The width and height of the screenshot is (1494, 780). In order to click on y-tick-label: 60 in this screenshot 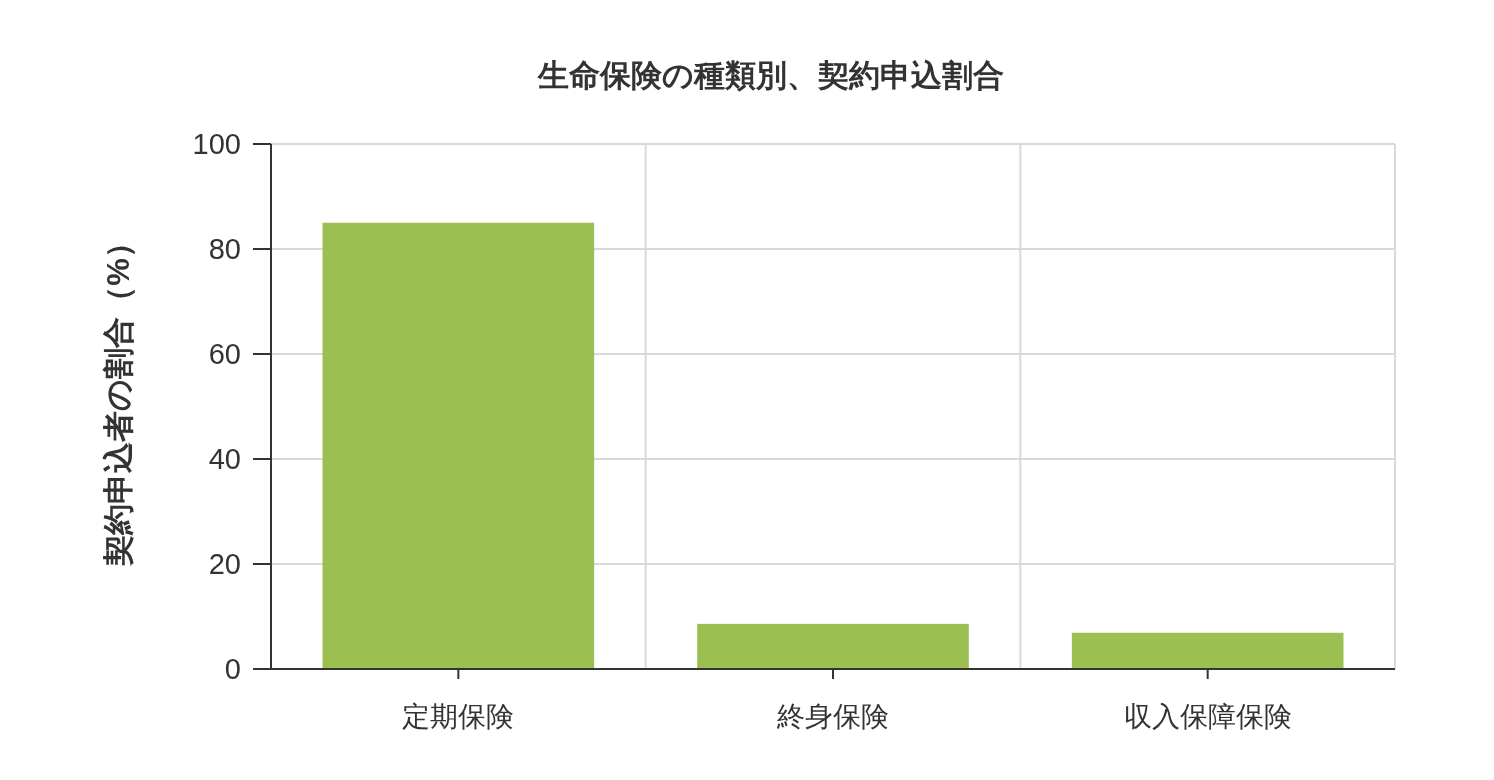, I will do `click(224, 354)`.